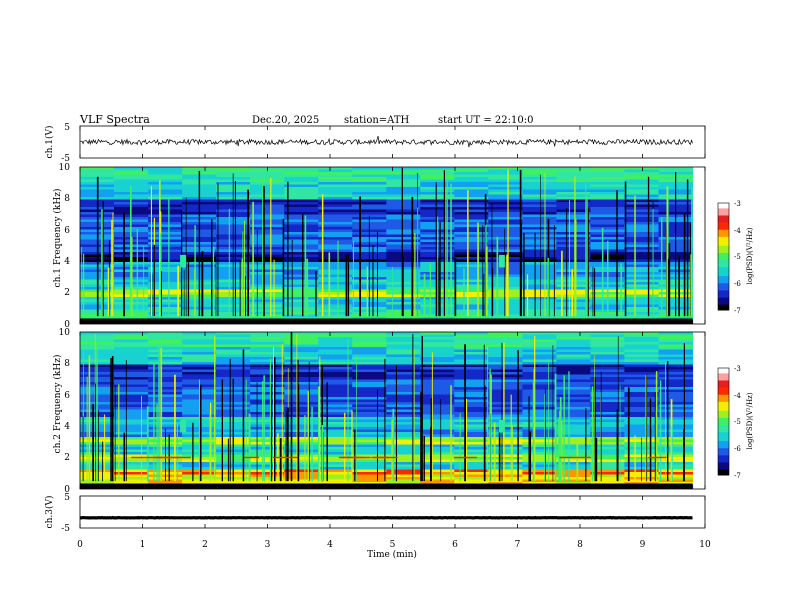 The image size is (792, 612). What do you see at coordinates (205, 545) in the screenshot?
I see `x-tick-label: 2` at bounding box center [205, 545].